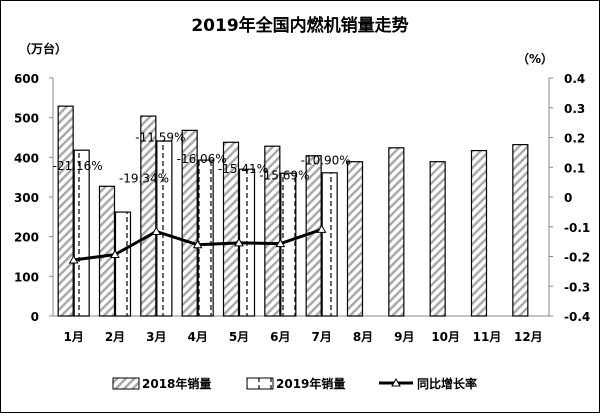 The width and height of the screenshot is (600, 416). Describe the element at coordinates (243, 169) in the screenshot. I see `data-label: -15.41%` at that location.